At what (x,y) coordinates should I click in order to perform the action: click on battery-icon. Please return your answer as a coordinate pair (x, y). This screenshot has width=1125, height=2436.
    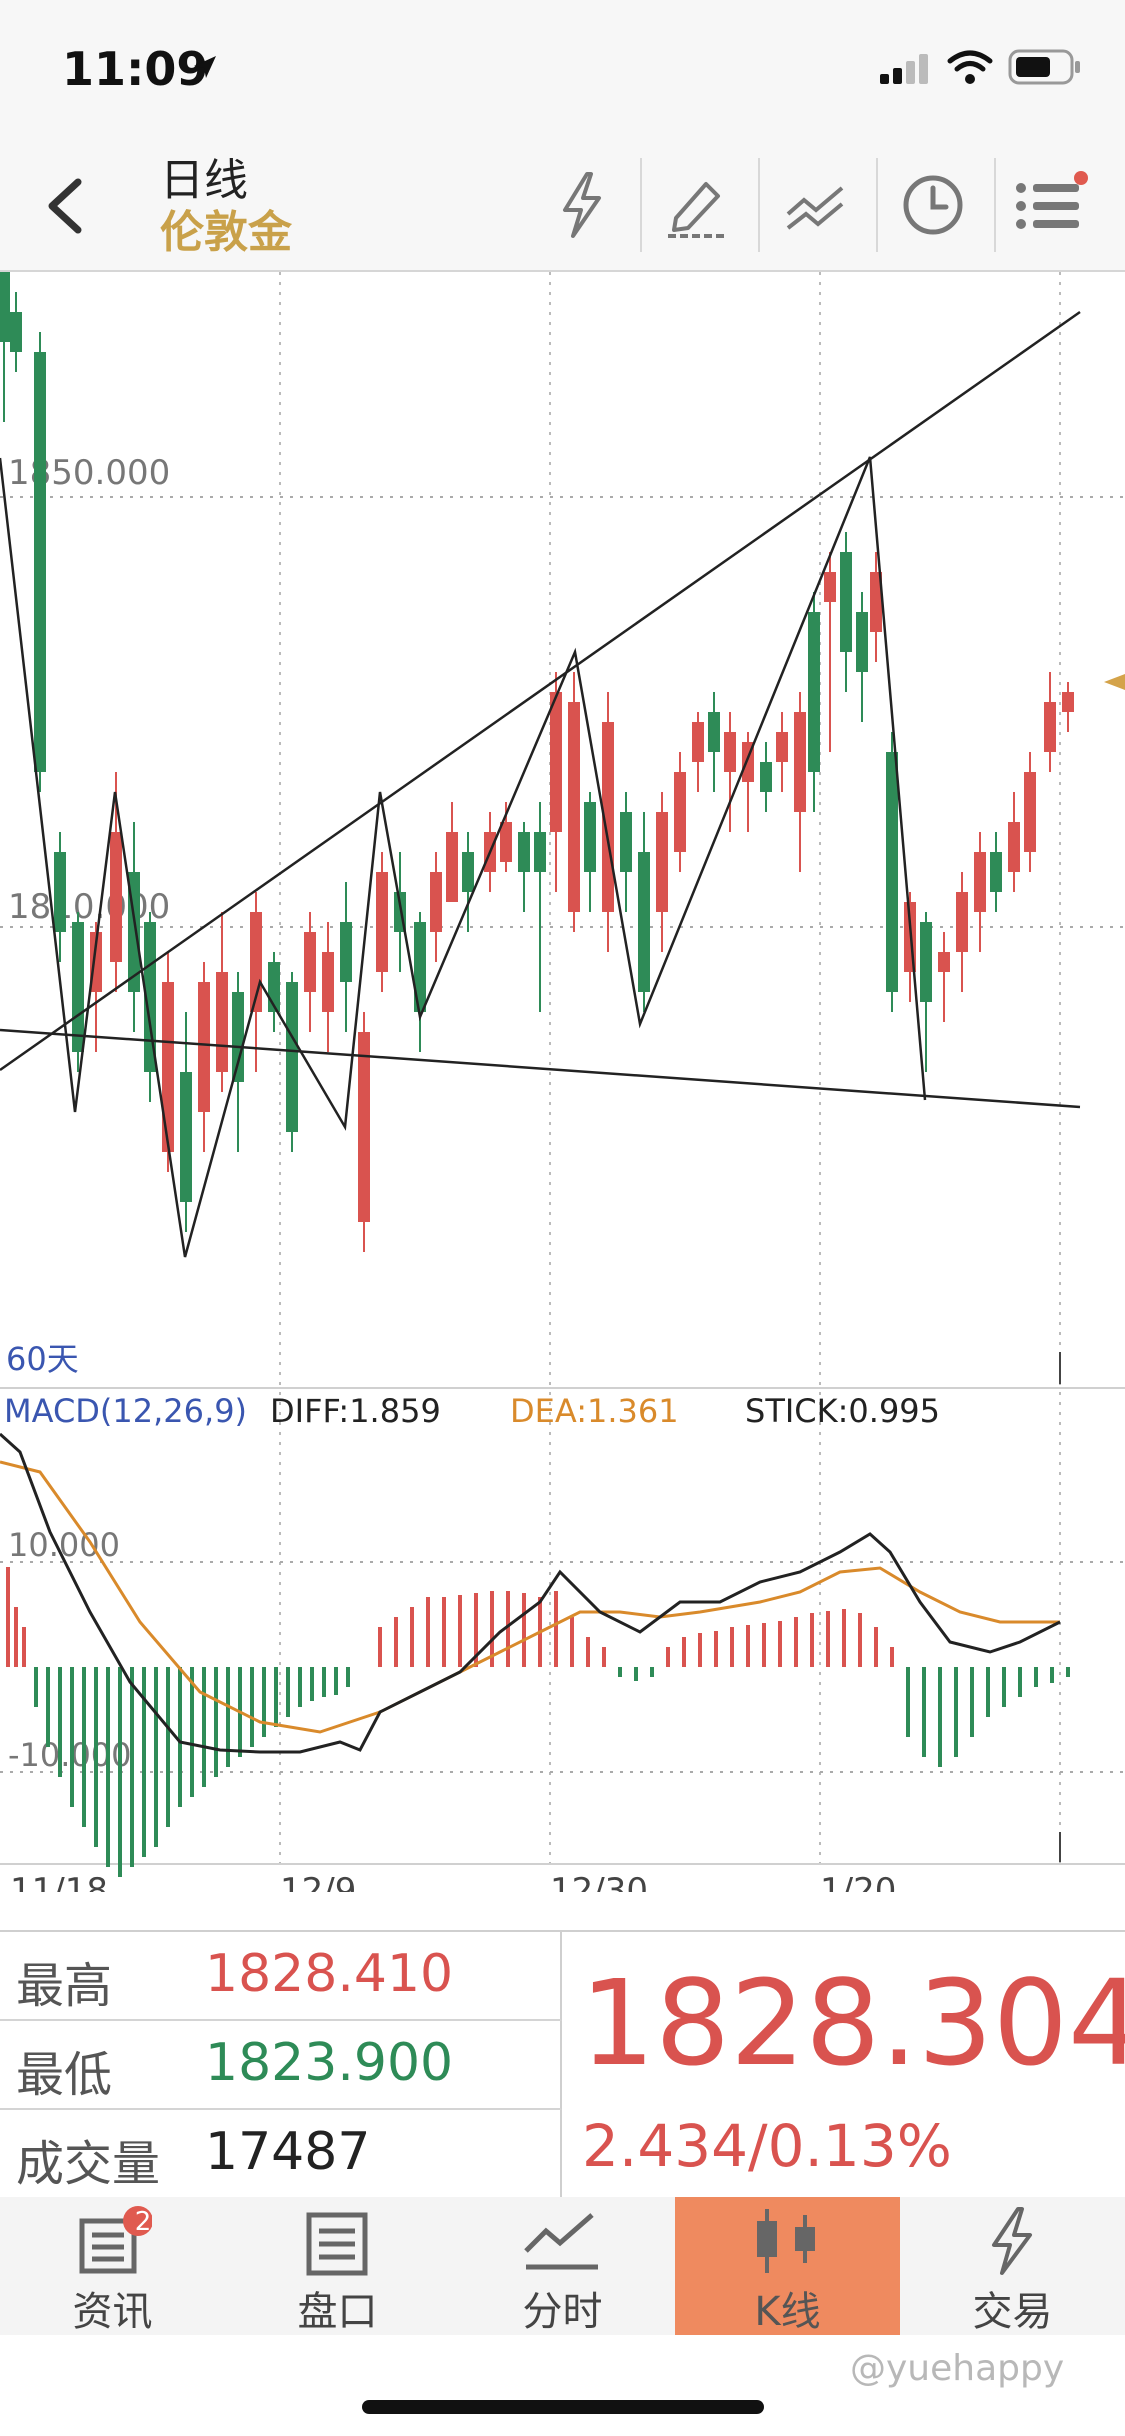
    Looking at the image, I should click on (1044, 67).